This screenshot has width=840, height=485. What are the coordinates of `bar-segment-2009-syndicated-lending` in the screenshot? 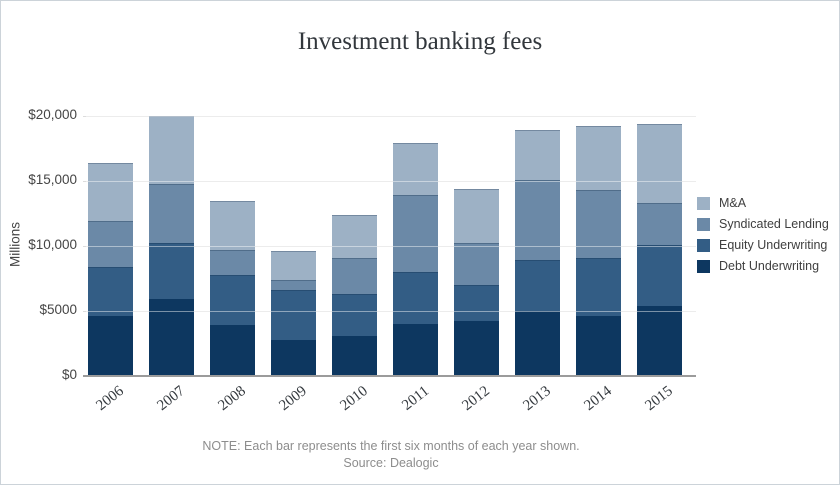 It's located at (293, 285).